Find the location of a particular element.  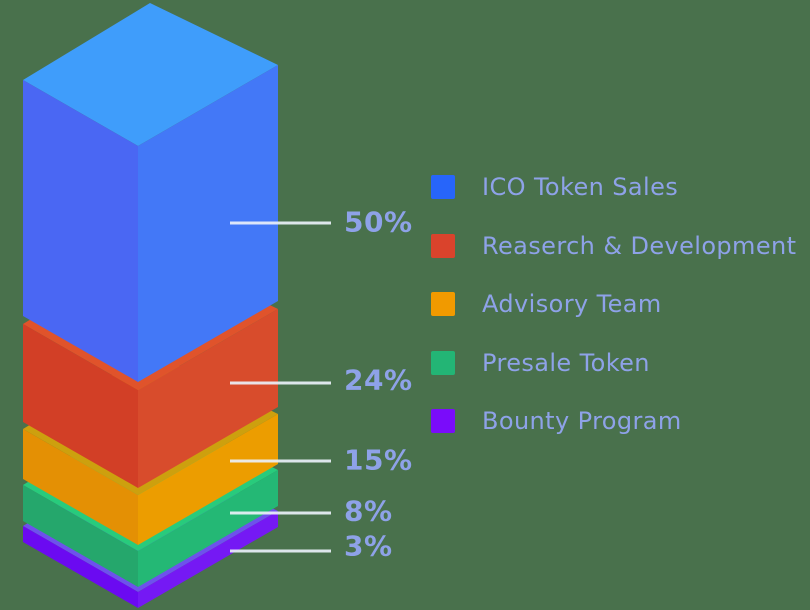

legend-item-bounty-program: Bounty Program is located at coordinates (556, 421).